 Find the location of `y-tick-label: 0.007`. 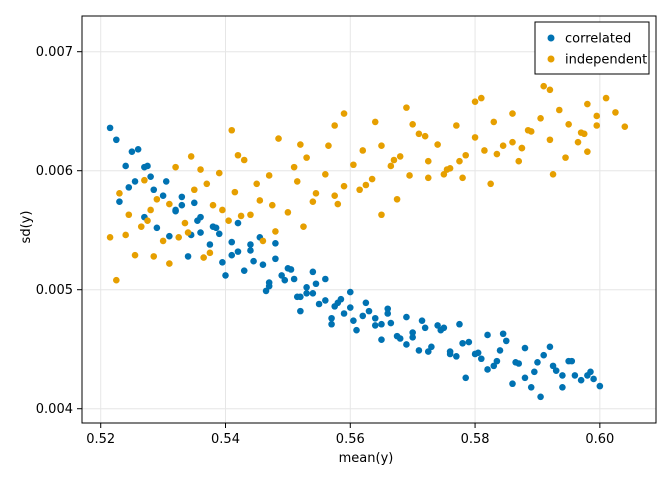

y-tick-label: 0.007 is located at coordinates (54, 52).